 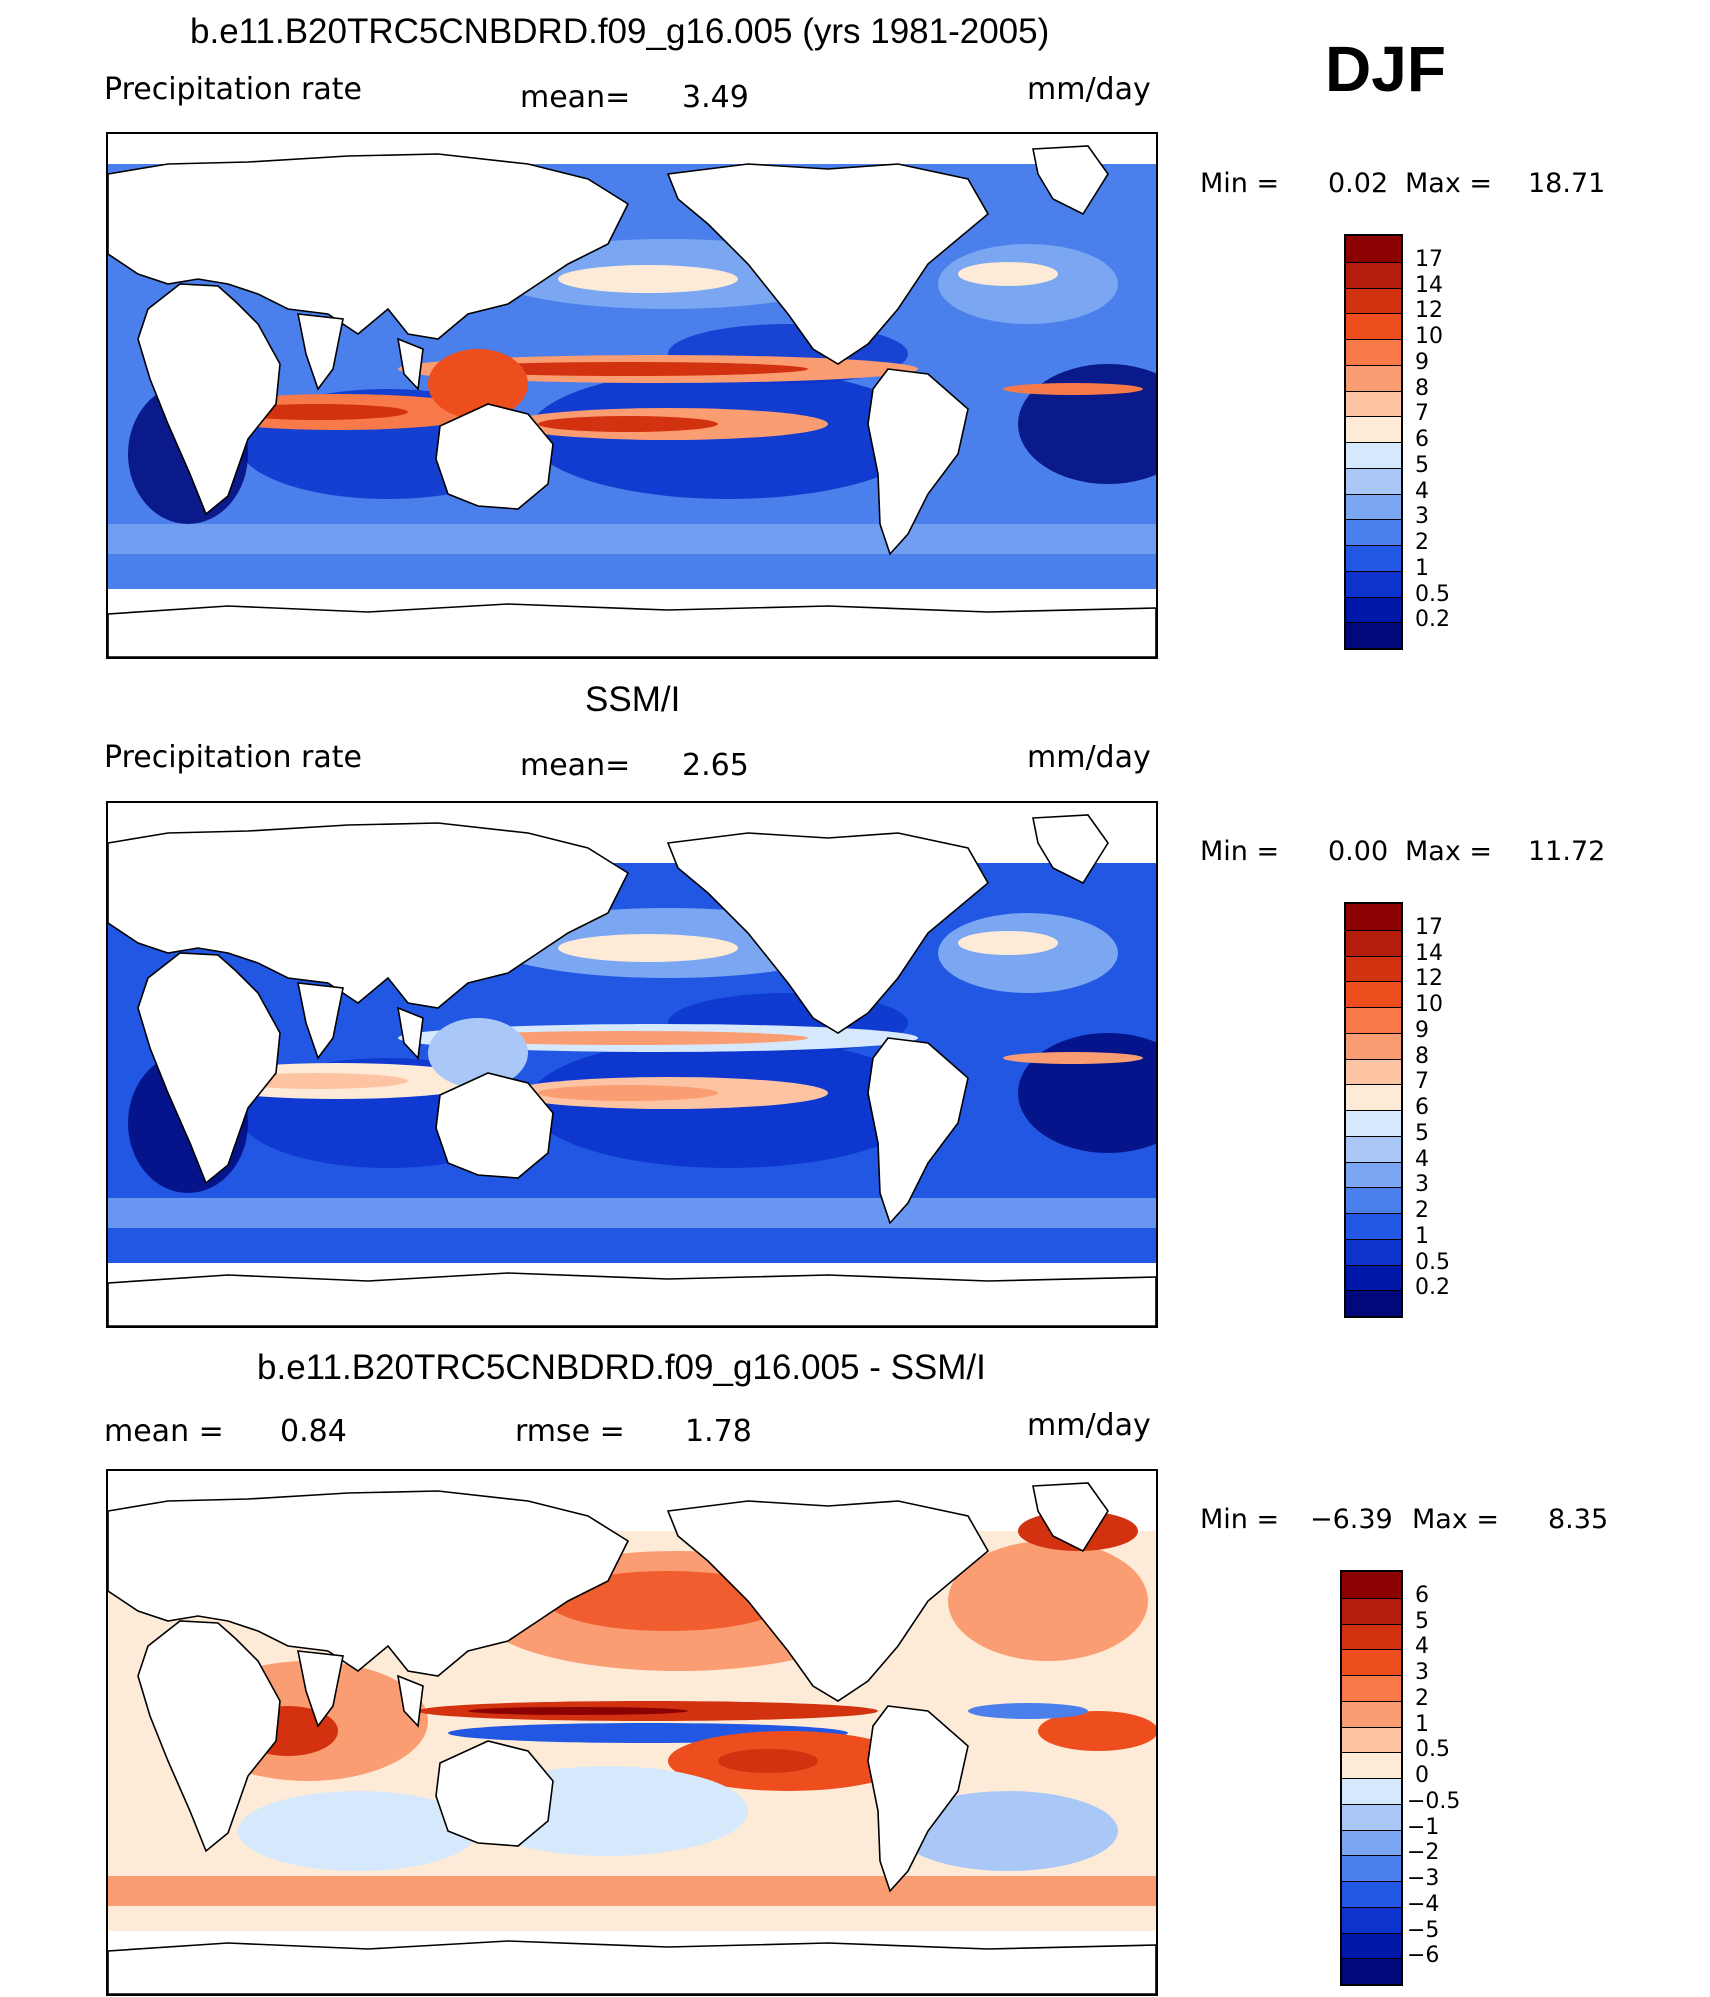 I want to click on colorbar-tick-label: −5, so click(x=1423, y=1930).